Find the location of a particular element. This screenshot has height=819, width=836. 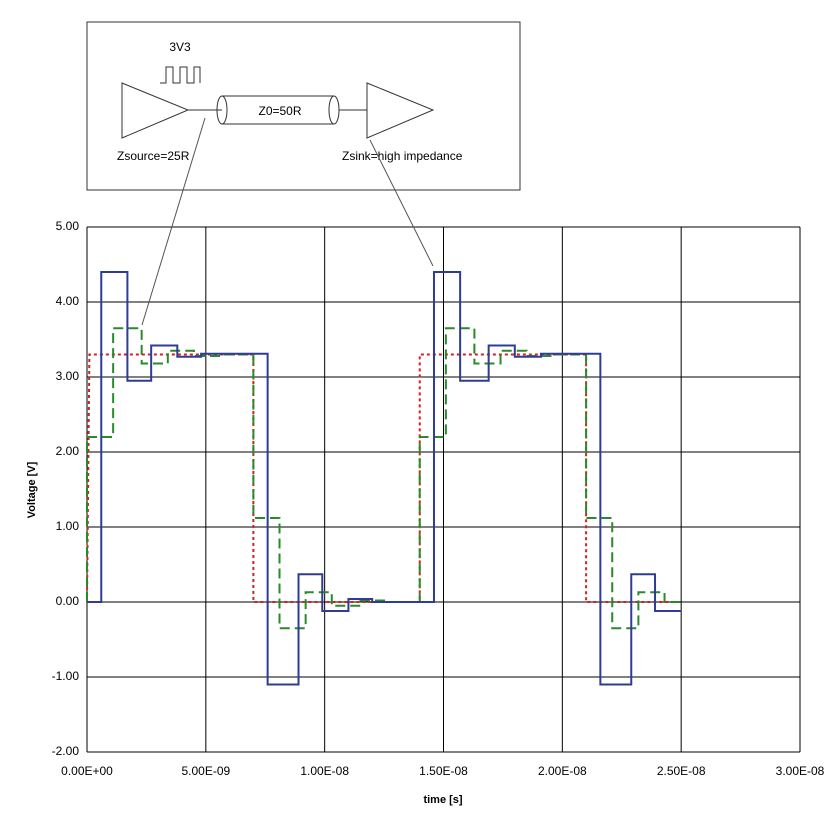

line-label: Z0=50R is located at coordinates (279, 111).